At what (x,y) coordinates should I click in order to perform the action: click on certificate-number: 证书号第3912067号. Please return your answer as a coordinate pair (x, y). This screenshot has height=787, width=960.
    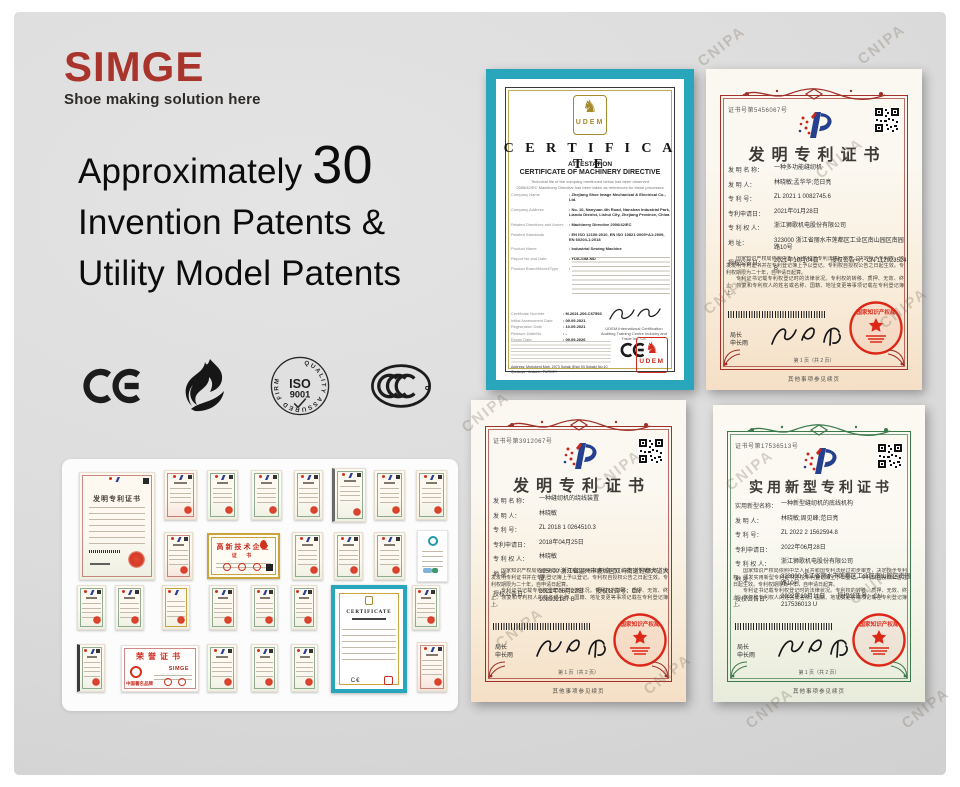
    Looking at the image, I should click on (523, 442).